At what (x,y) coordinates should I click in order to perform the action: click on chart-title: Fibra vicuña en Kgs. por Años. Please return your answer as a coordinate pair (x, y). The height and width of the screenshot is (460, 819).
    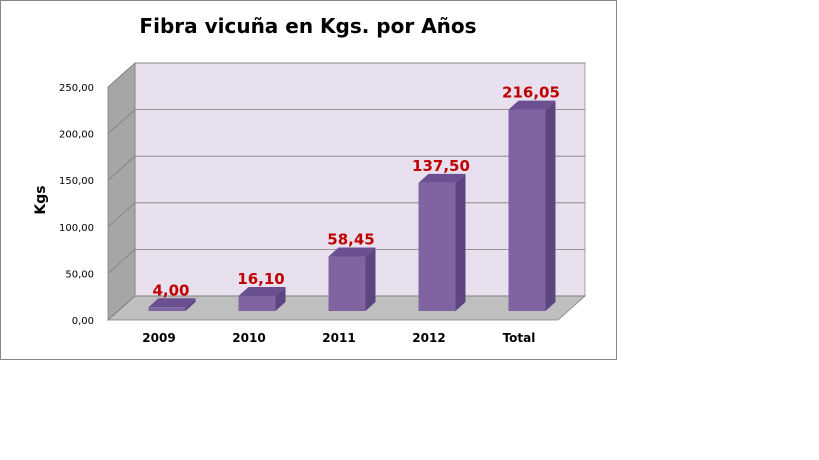
    Looking at the image, I should click on (307, 26).